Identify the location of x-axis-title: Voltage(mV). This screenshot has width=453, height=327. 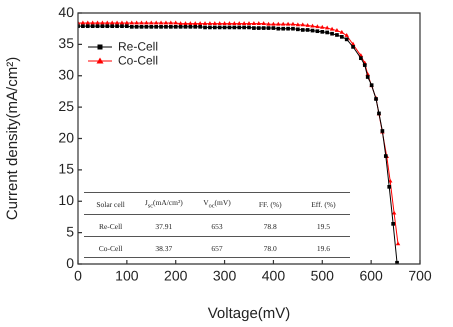
(249, 313).